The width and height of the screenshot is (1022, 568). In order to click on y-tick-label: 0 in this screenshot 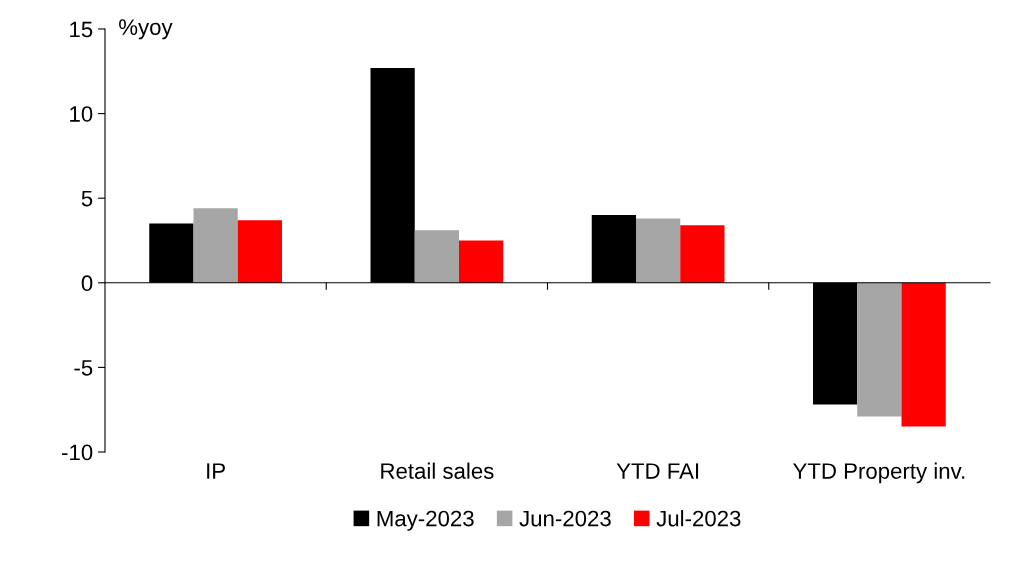, I will do `click(87, 283)`.